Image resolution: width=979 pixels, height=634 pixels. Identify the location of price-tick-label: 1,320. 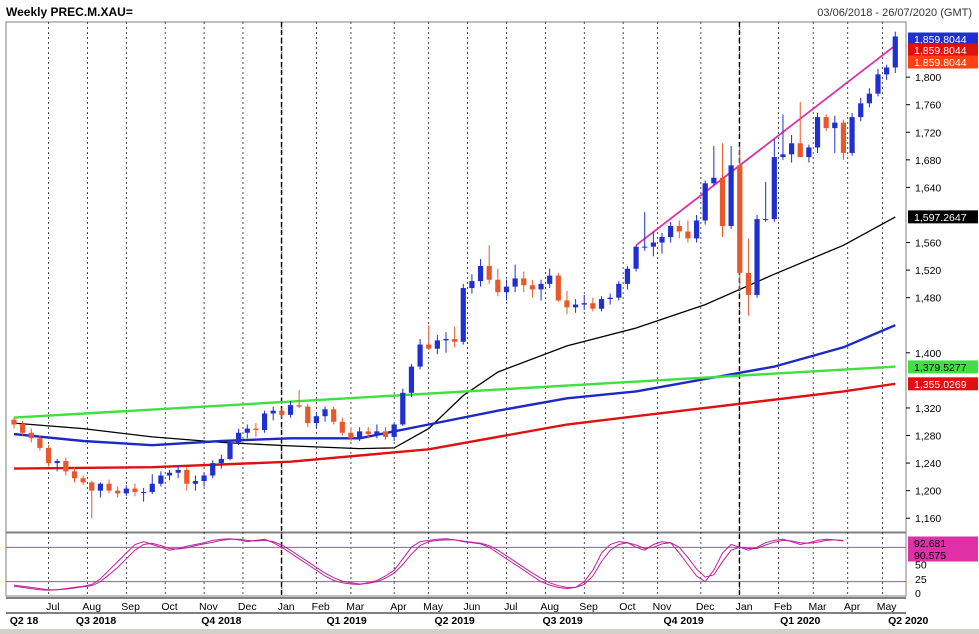
(928, 409).